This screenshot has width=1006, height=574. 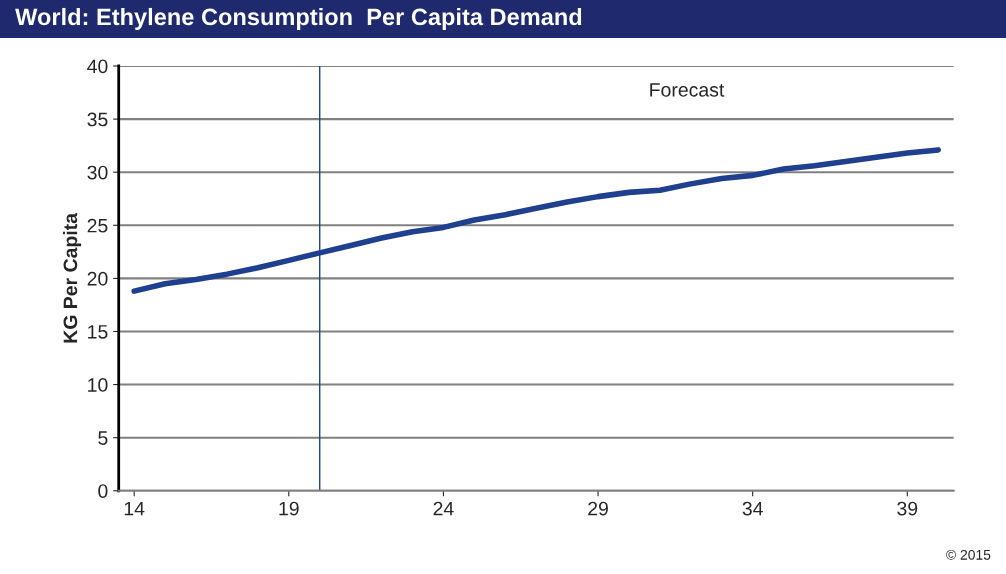 What do you see at coordinates (687, 90) in the screenshot?
I see `annotation: Forecast` at bounding box center [687, 90].